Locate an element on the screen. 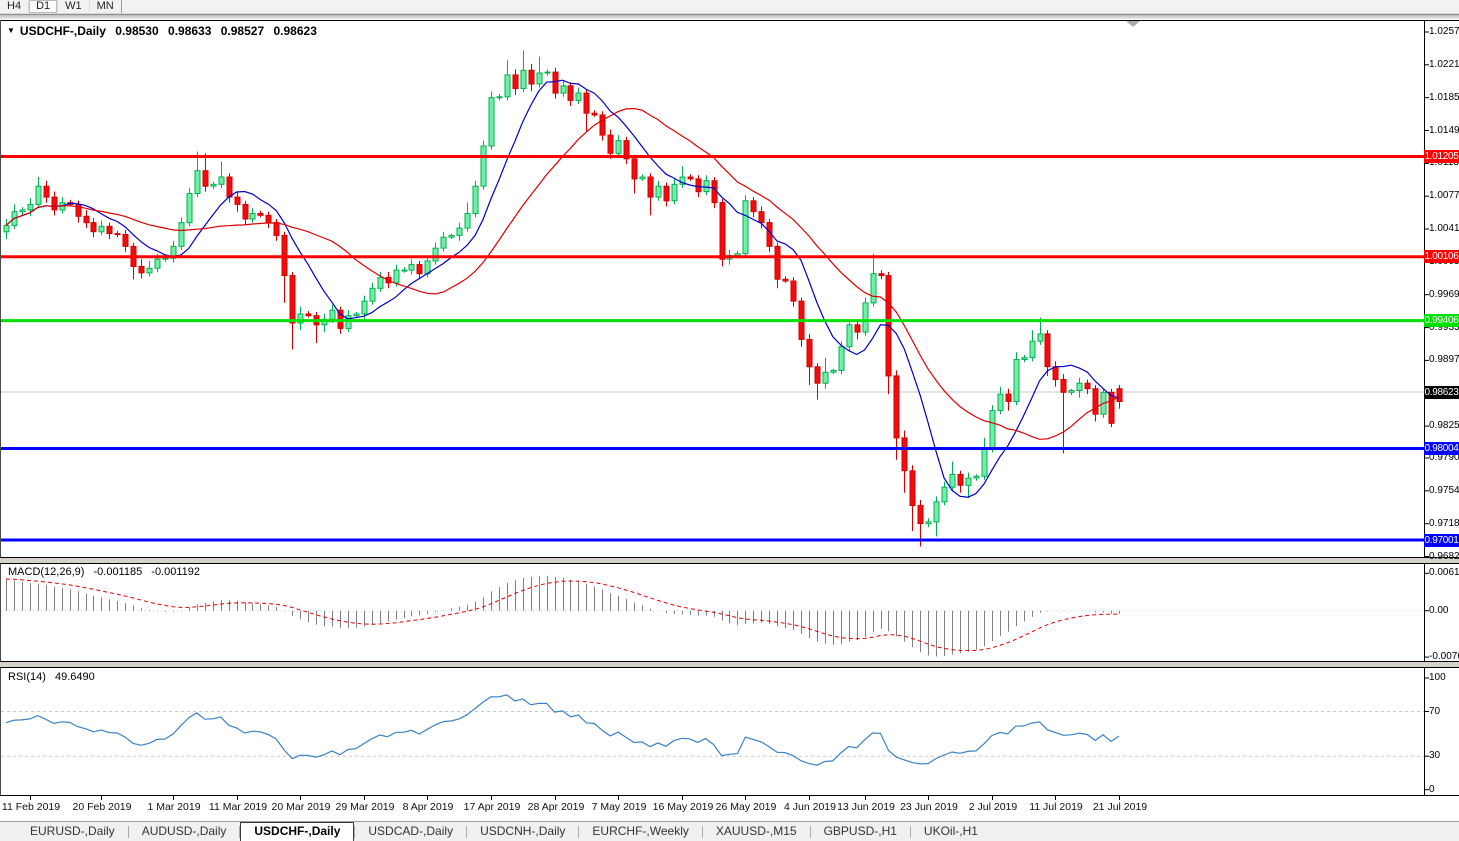 Image resolution: width=1459 pixels, height=841 pixels. date-axis-tick: 20 Mar 2019 is located at coordinates (301, 807).